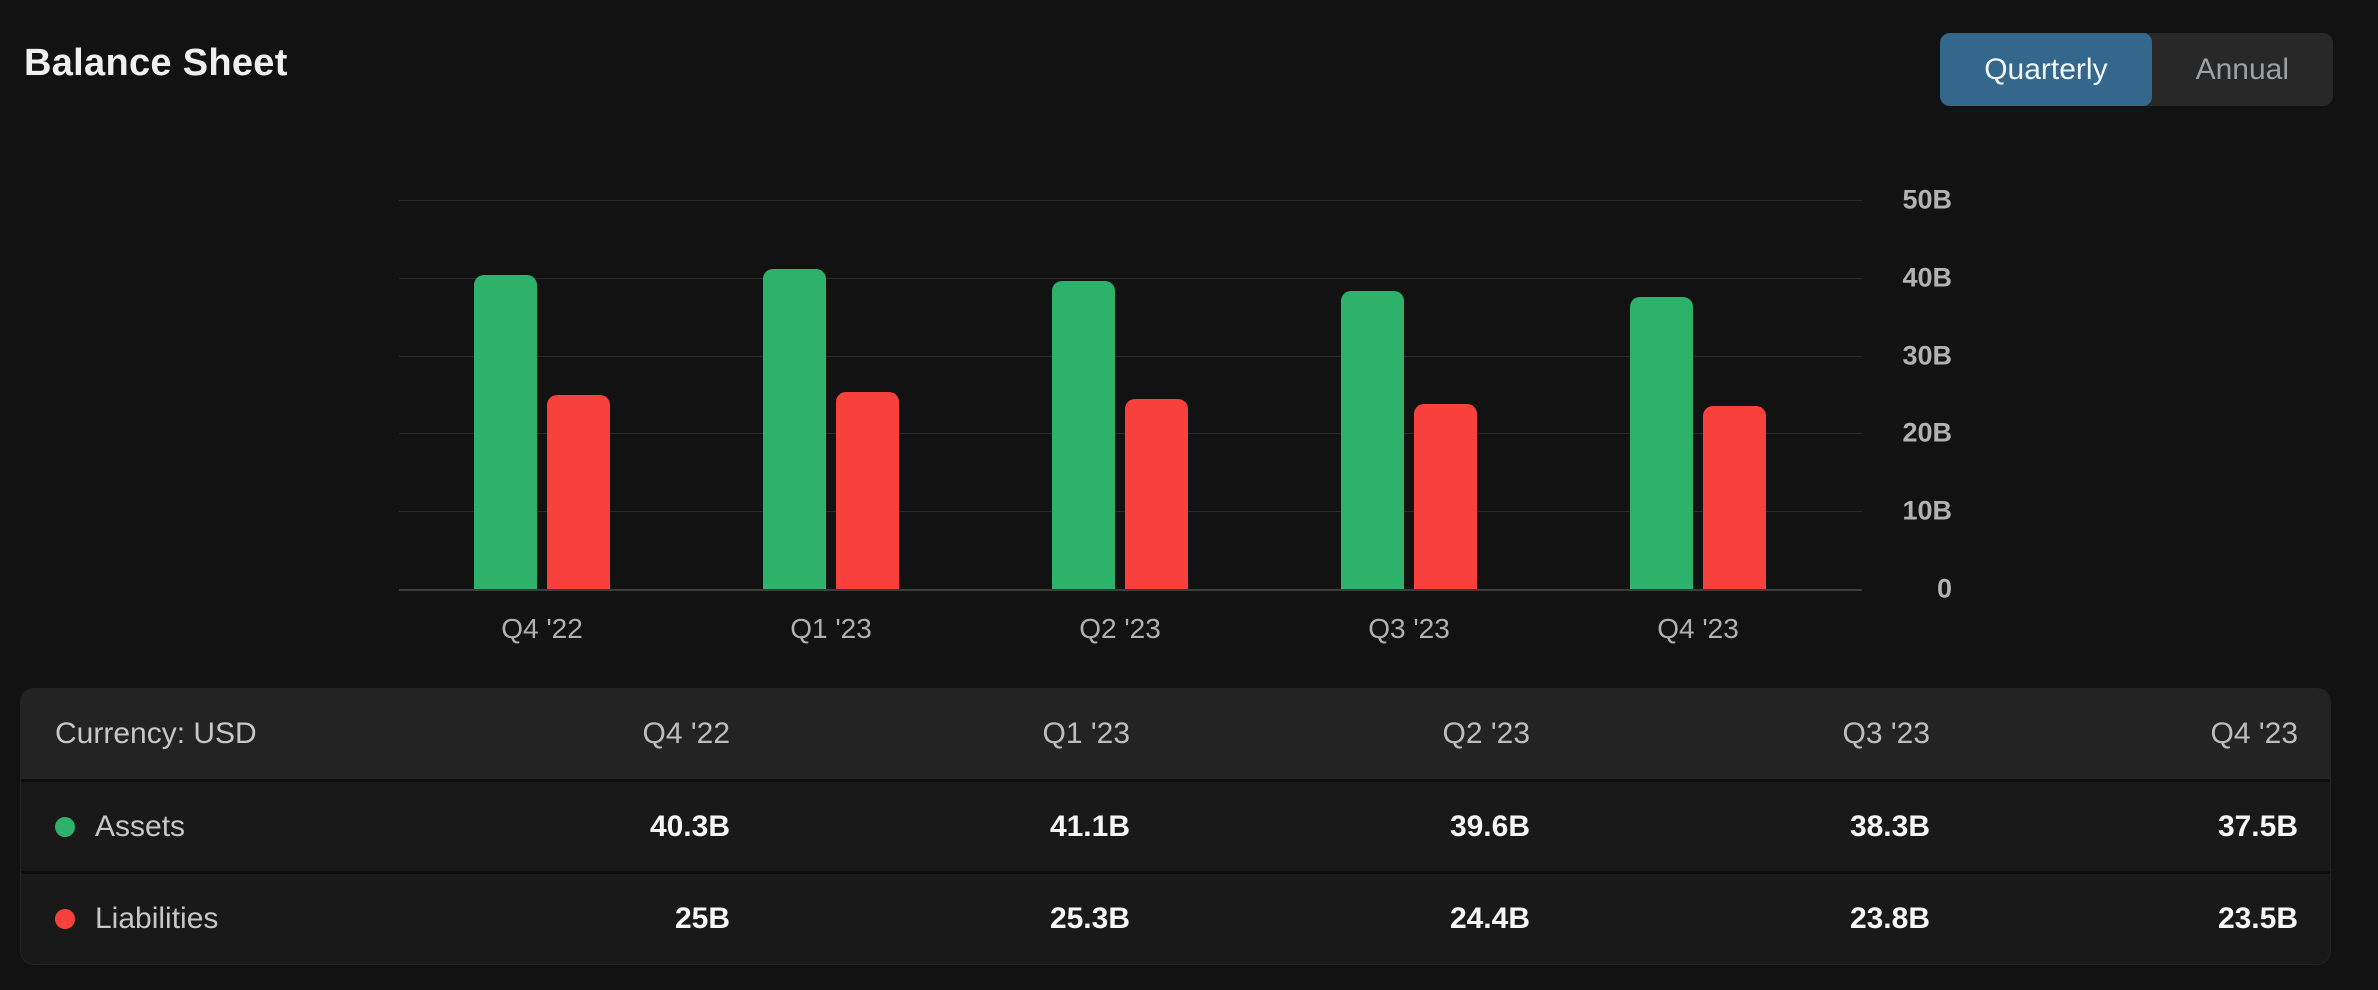 The width and height of the screenshot is (2378, 990). Describe the element at coordinates (1489, 826) in the screenshot. I see `table-cell-value: 39.6B` at that location.